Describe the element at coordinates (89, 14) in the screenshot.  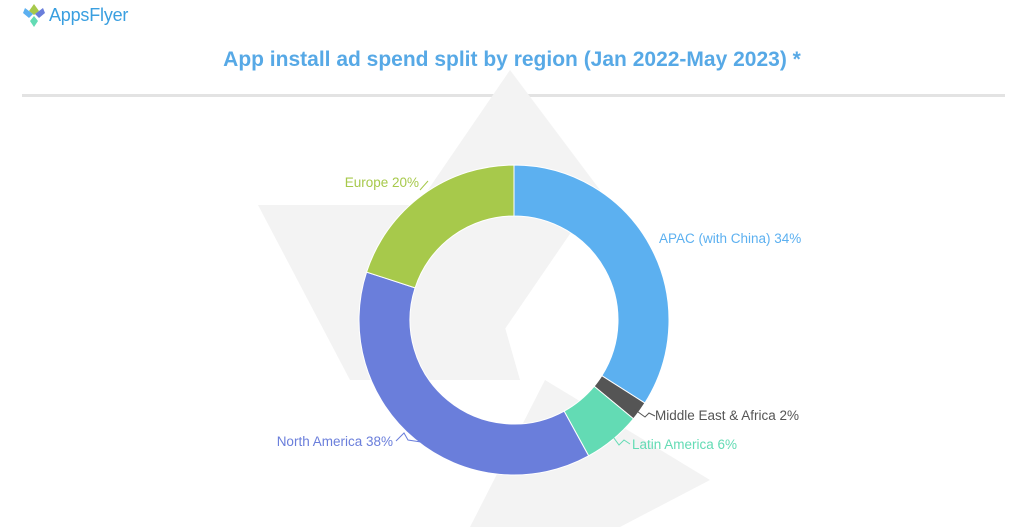
I see `appsflyer-logo-text: AppsFlyer` at that location.